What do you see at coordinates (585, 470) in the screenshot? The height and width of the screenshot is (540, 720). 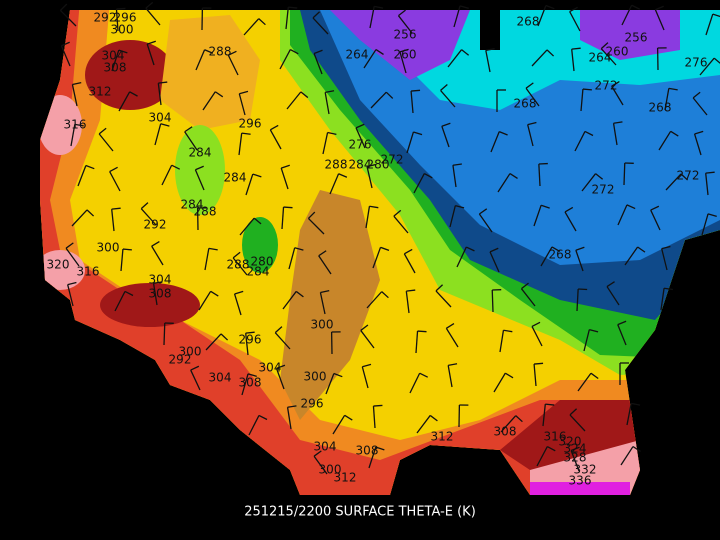 I see `contour-label: 332` at bounding box center [585, 470].